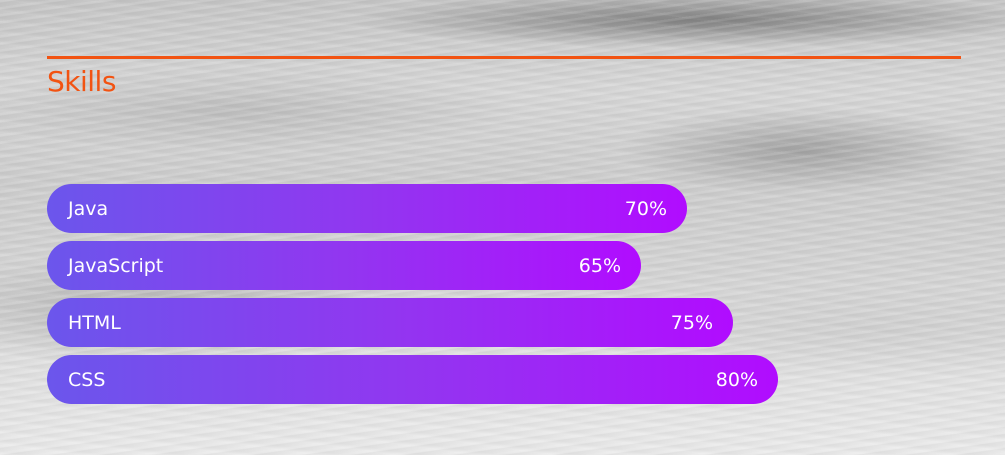 The image size is (1005, 455). What do you see at coordinates (94, 322) in the screenshot?
I see `skill-name: HTML` at bounding box center [94, 322].